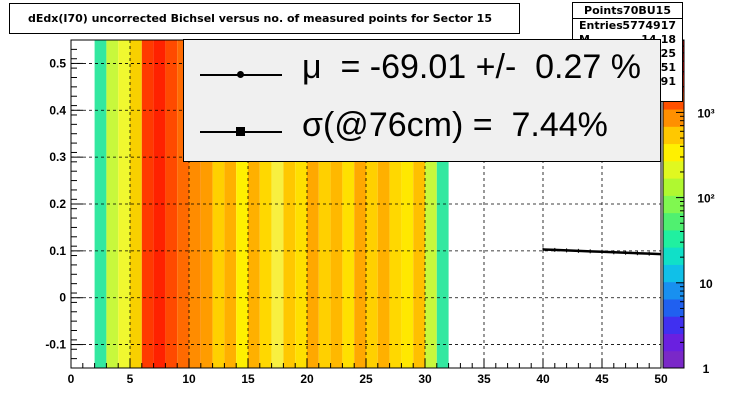  I want to click on x-tick-label: 0, so click(71, 379).